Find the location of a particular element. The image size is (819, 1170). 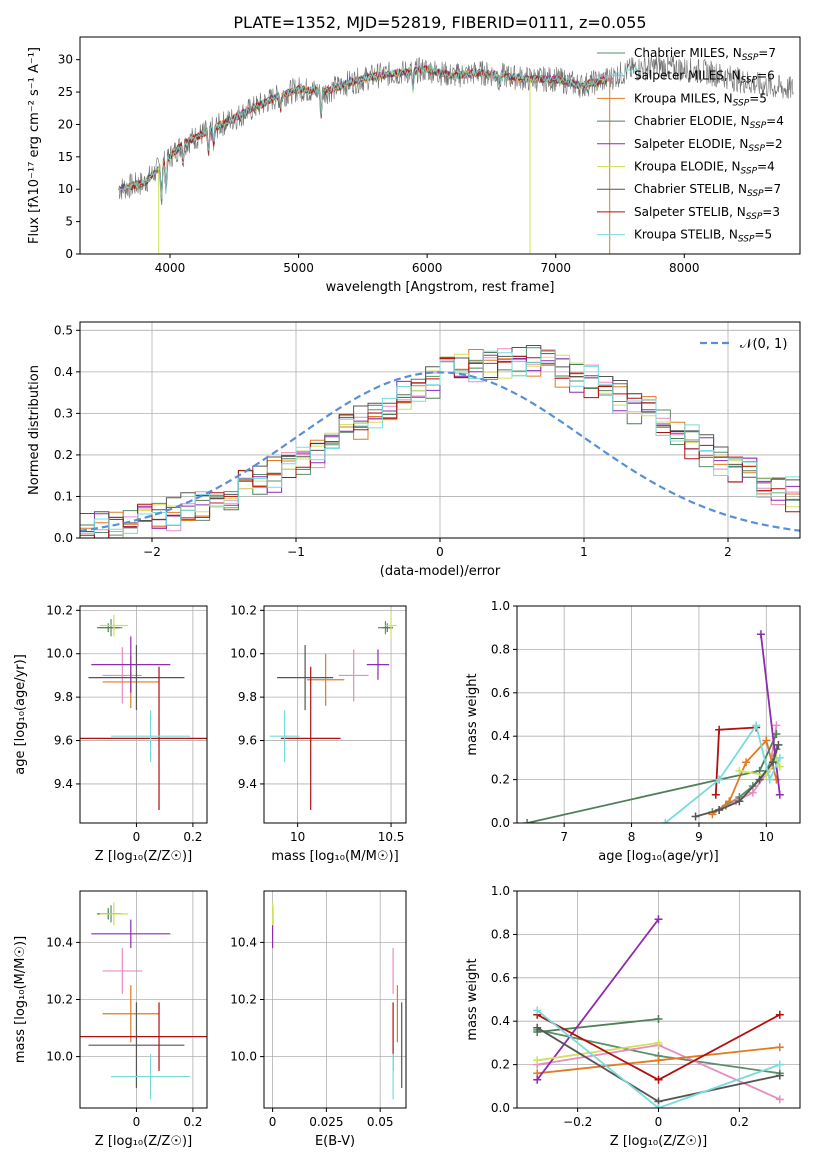

y-tick-label: 9.6 is located at coordinates (63, 741).